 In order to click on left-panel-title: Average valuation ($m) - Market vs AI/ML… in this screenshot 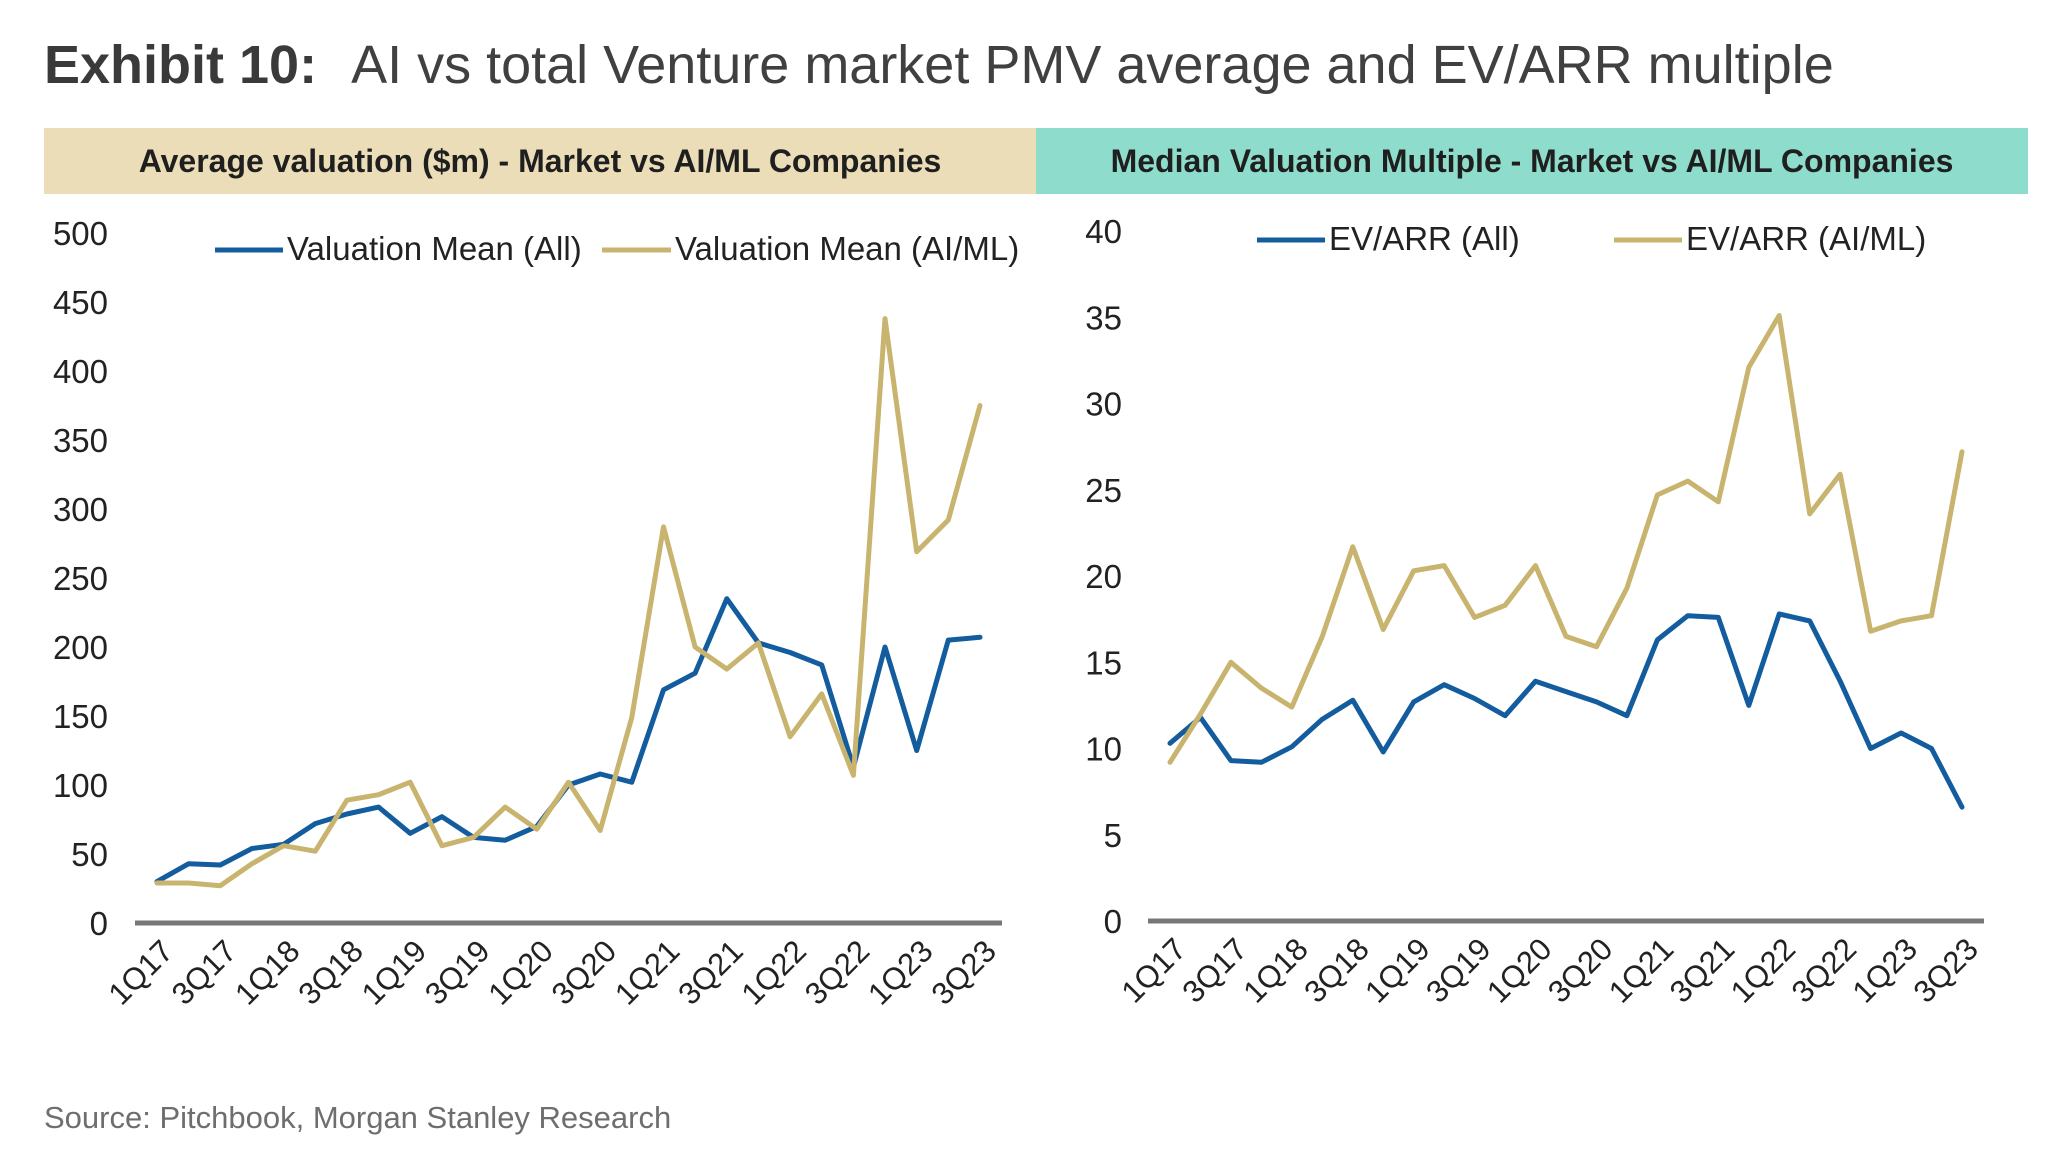, I will do `click(540, 160)`.